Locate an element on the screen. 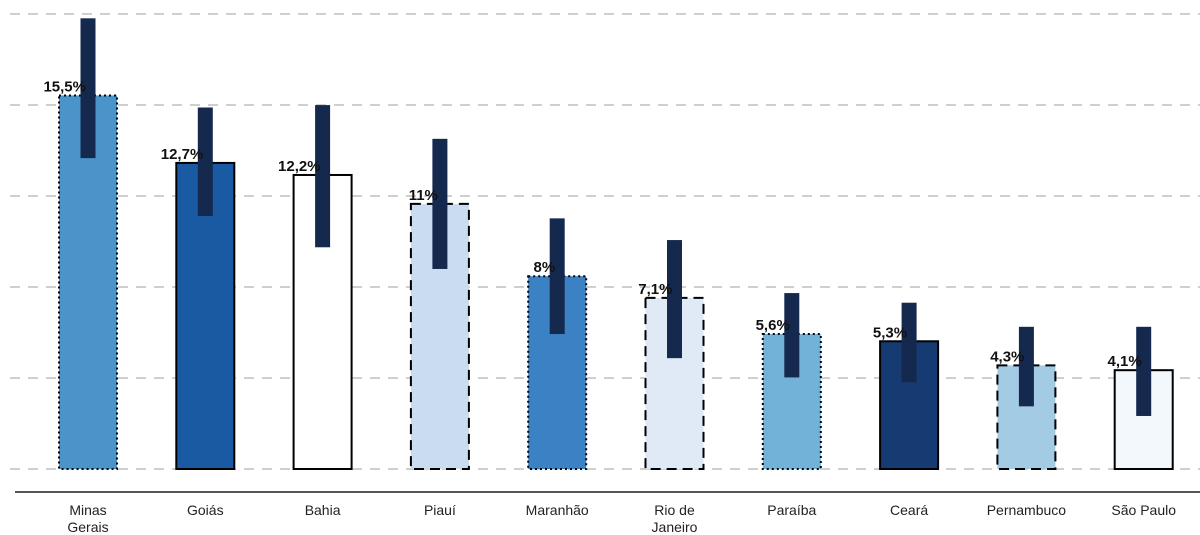 The width and height of the screenshot is (1200, 535). value-label: 8% is located at coordinates (545, 267).